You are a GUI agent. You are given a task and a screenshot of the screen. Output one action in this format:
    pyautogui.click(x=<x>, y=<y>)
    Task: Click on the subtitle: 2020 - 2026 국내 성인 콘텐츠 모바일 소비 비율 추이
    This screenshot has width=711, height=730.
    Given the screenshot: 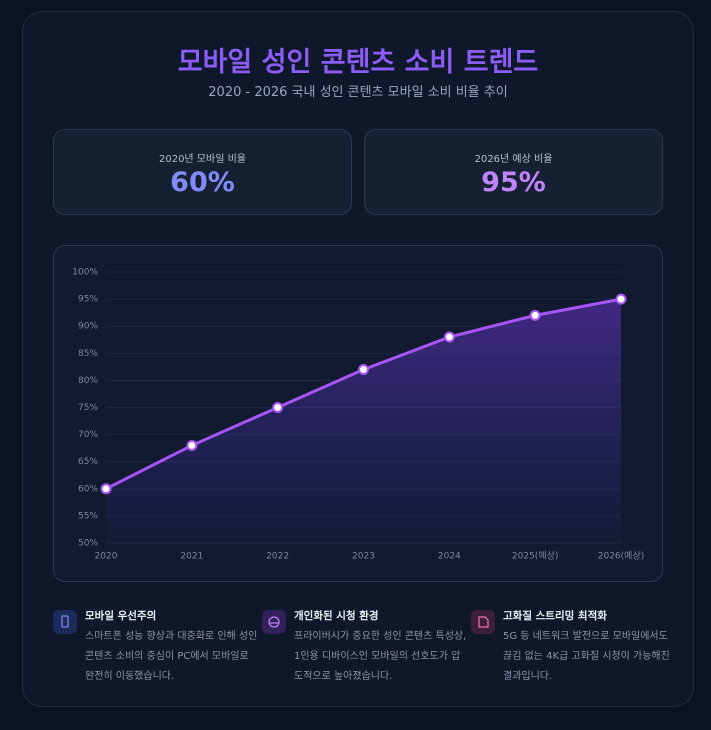 What is the action you would take?
    pyautogui.click(x=358, y=92)
    